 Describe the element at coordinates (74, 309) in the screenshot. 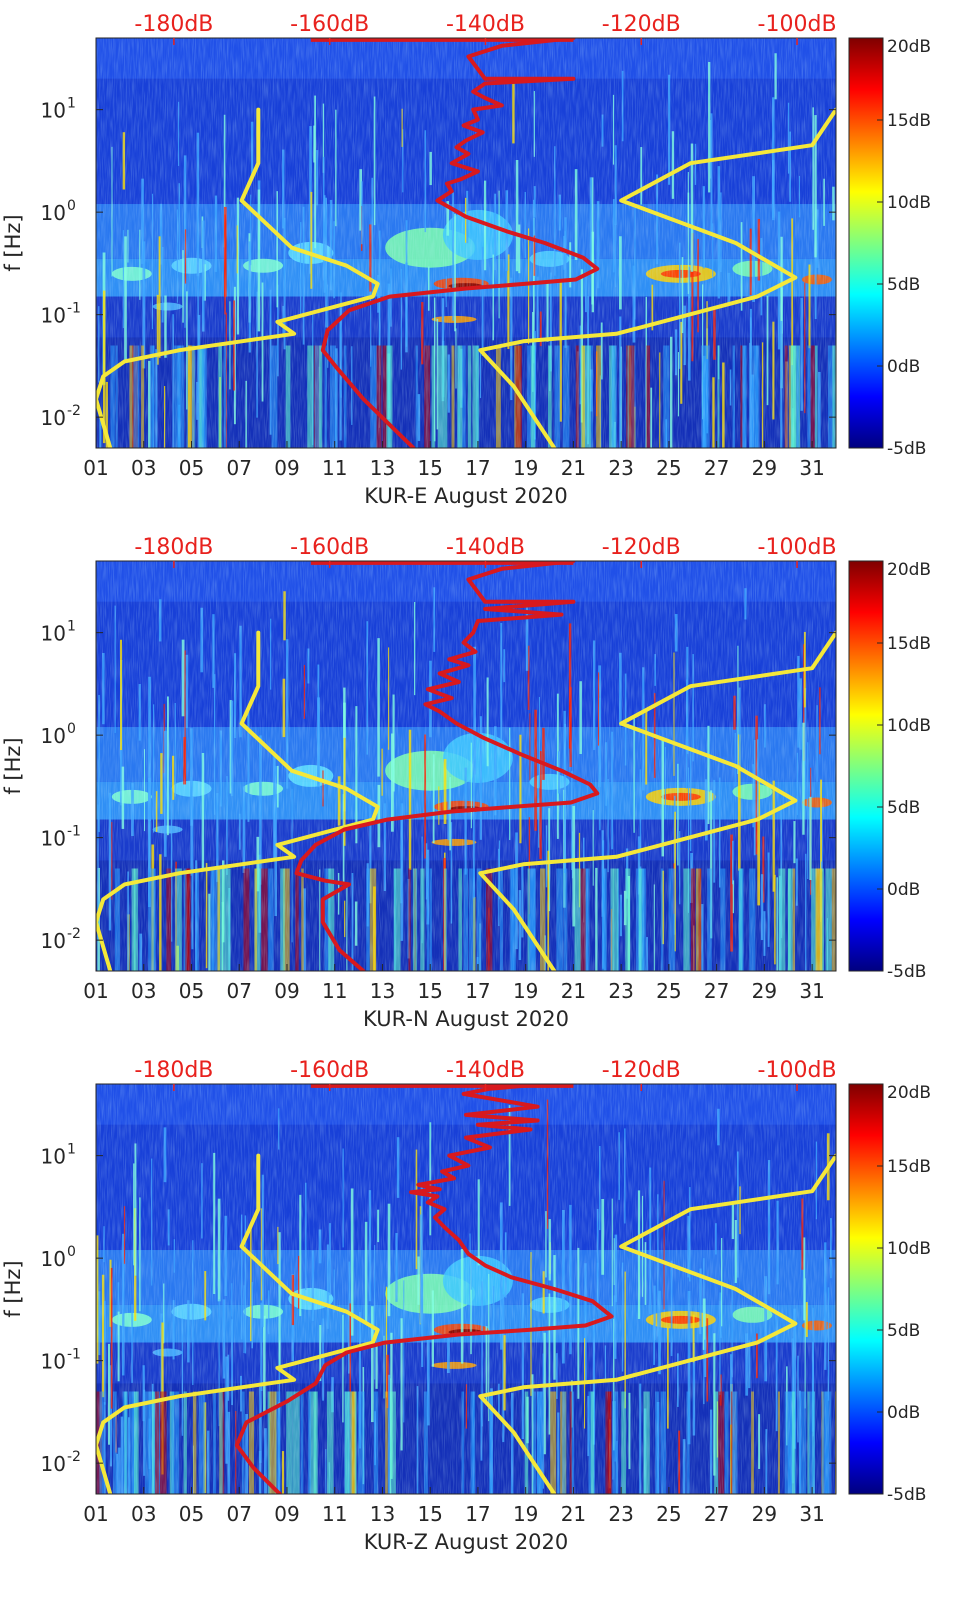

I see `y-tick-exponent: -1` at that location.